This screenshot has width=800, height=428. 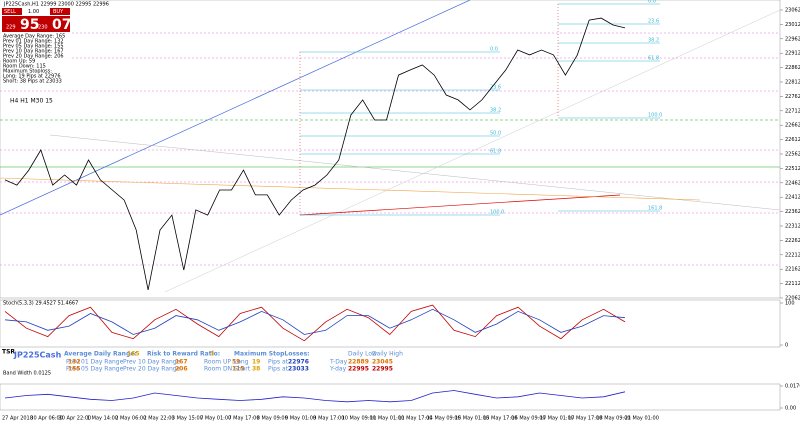 What do you see at coordinates (338, 362) in the screenshot?
I see `tday-label: T-Day` at bounding box center [338, 362].